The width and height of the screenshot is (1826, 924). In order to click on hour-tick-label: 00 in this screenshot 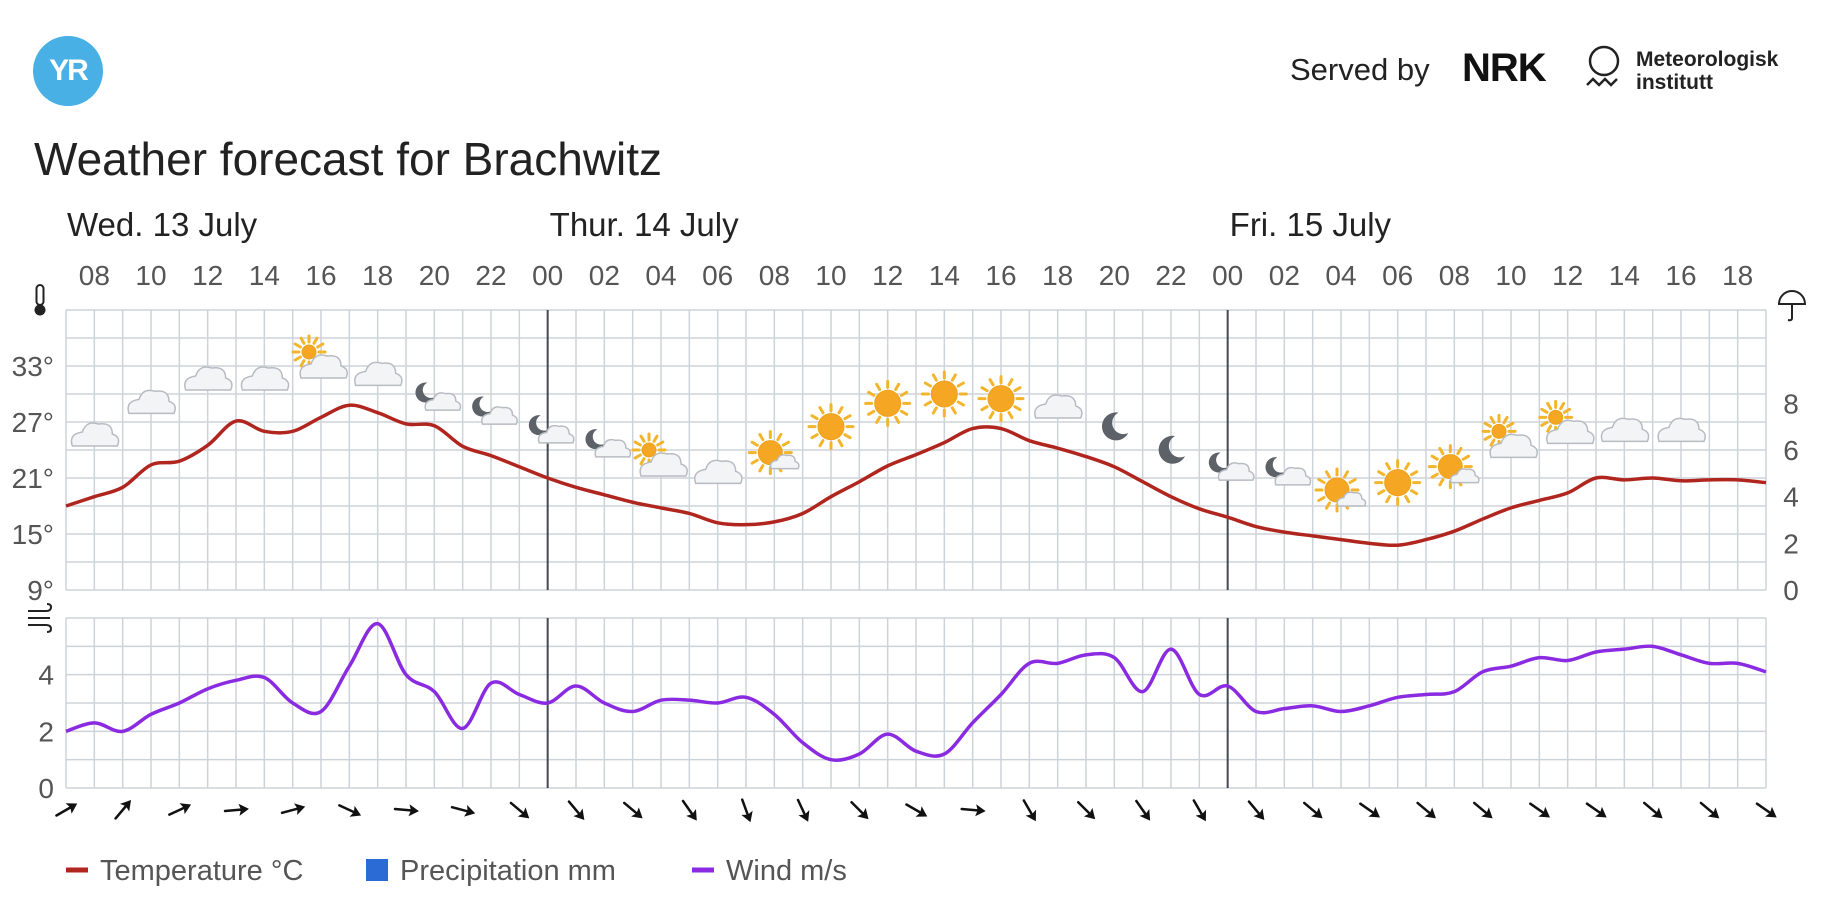, I will do `click(1227, 275)`.